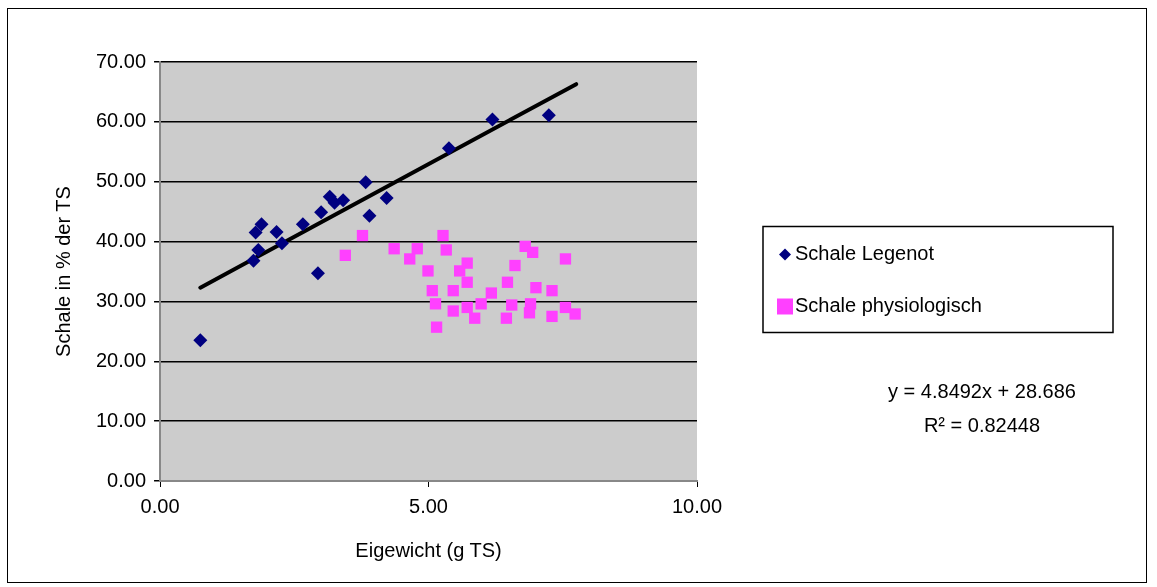 The image size is (1157, 587). Describe the element at coordinates (697, 505) in the screenshot. I see `x-tick-label: 10.00` at that location.